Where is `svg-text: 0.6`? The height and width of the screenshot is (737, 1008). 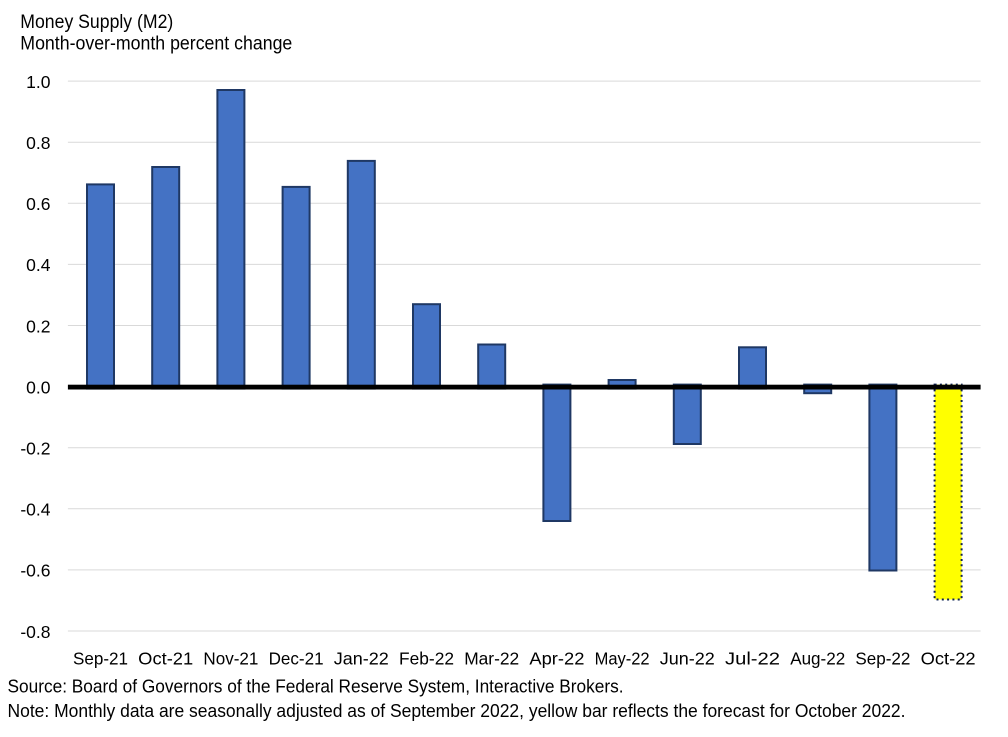 svg-text: 0.6 is located at coordinates (38, 204).